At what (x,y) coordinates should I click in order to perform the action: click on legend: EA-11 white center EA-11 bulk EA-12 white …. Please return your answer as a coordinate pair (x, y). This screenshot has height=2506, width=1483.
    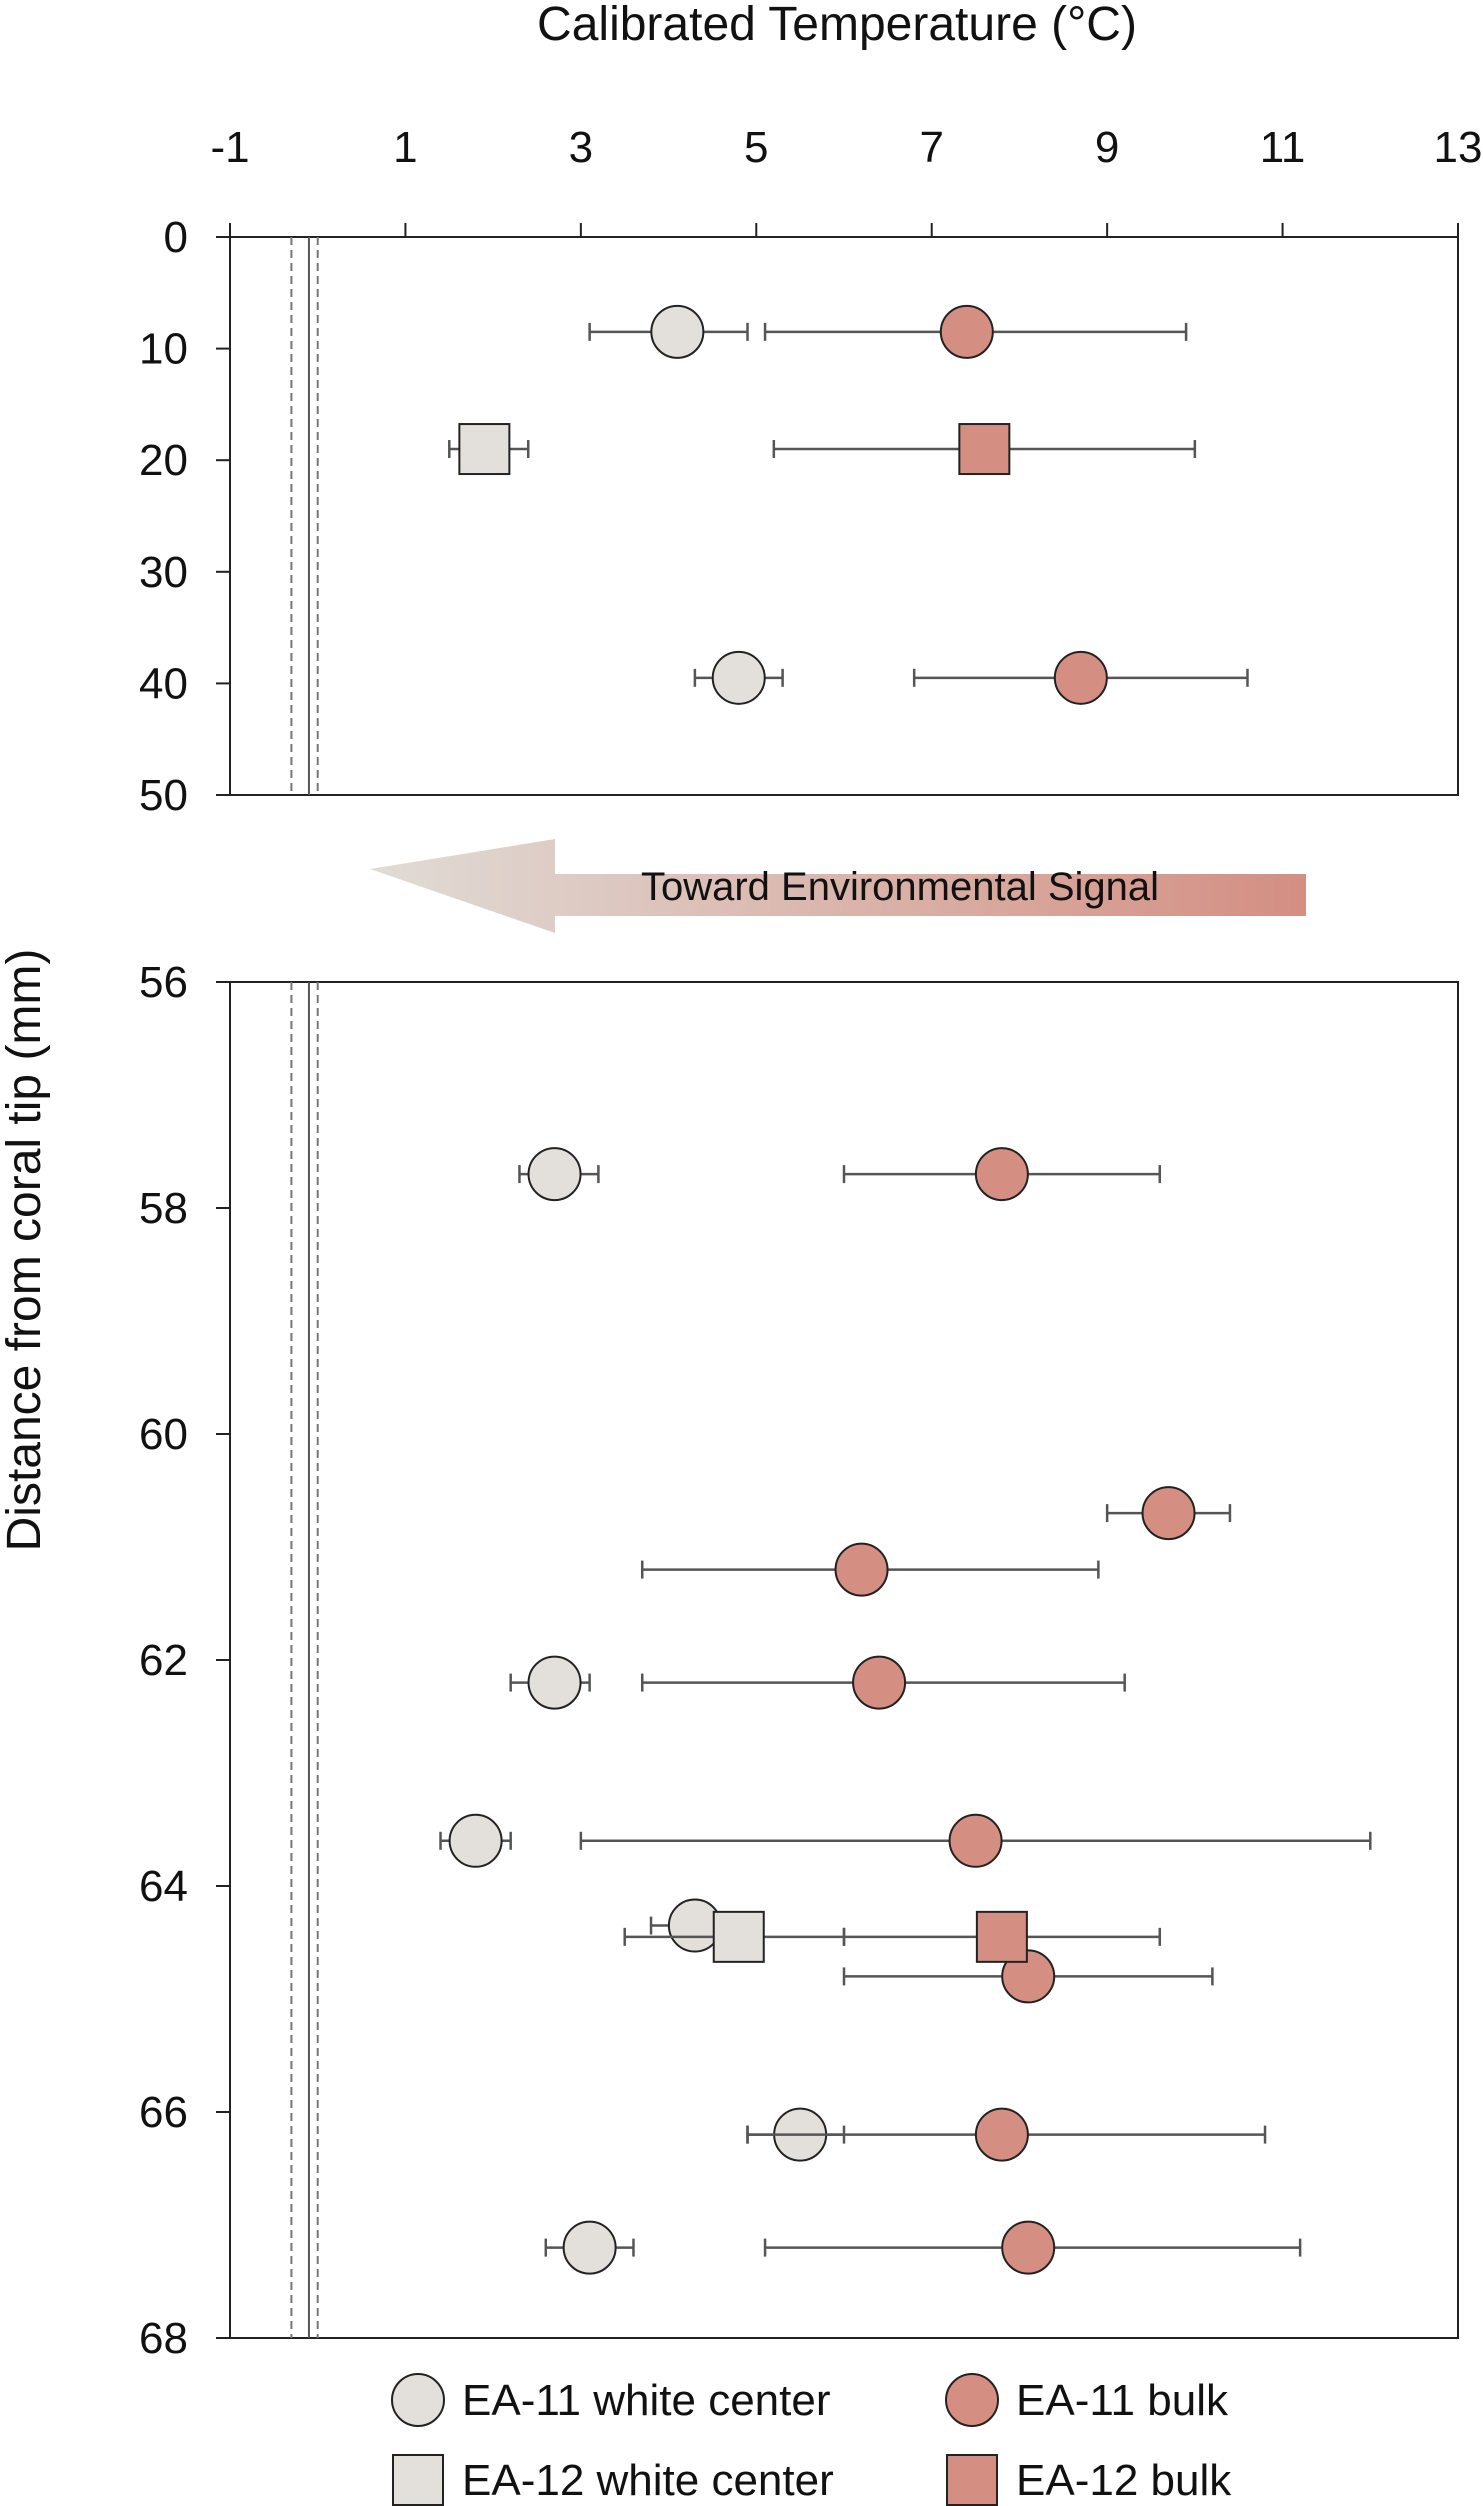
    Looking at the image, I should click on (811, 2439).